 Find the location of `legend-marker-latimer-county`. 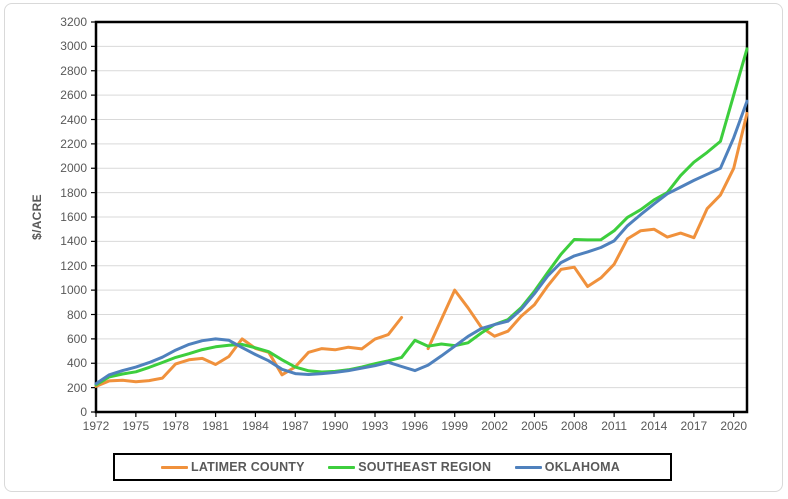

legend-marker-latimer-county is located at coordinates (174, 467).